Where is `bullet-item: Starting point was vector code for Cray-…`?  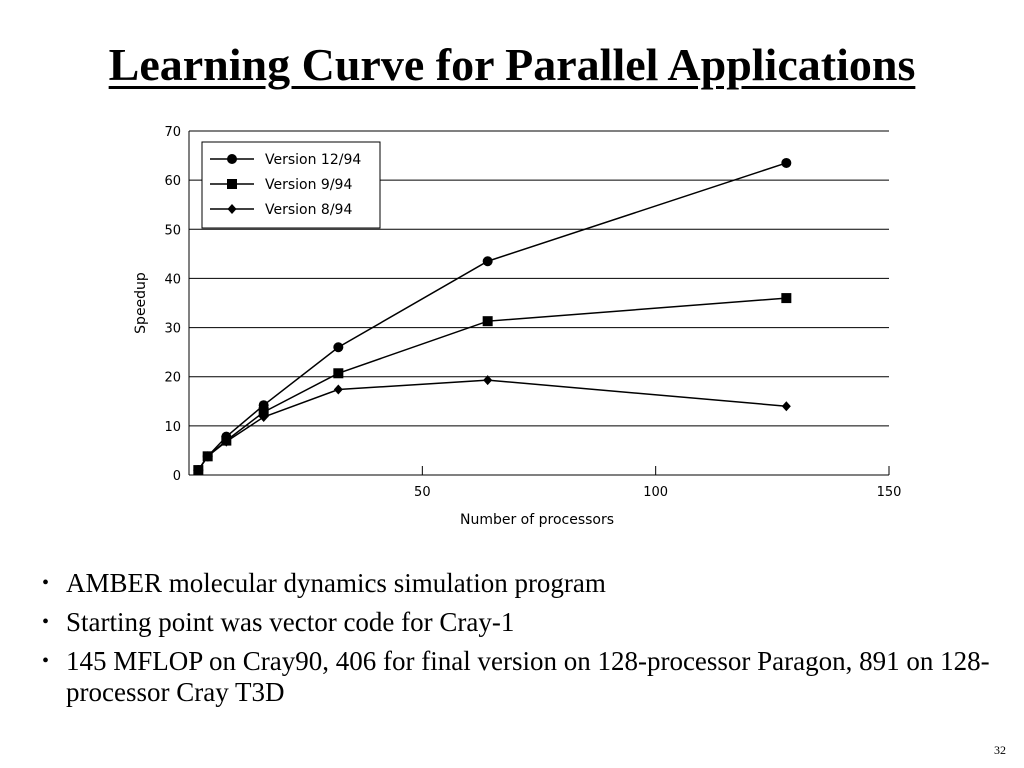 bullet-item: Starting point was vector code for Cray-… is located at coordinates (517, 622).